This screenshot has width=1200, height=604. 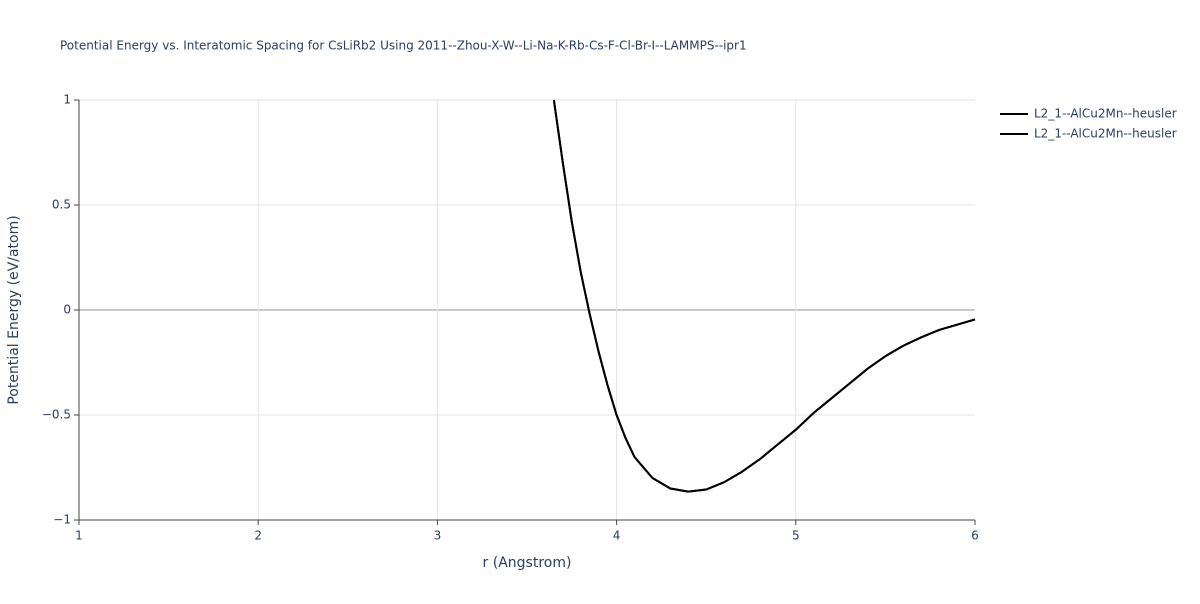 What do you see at coordinates (56, 415) in the screenshot?
I see `y-tick-label: −0.5` at bounding box center [56, 415].